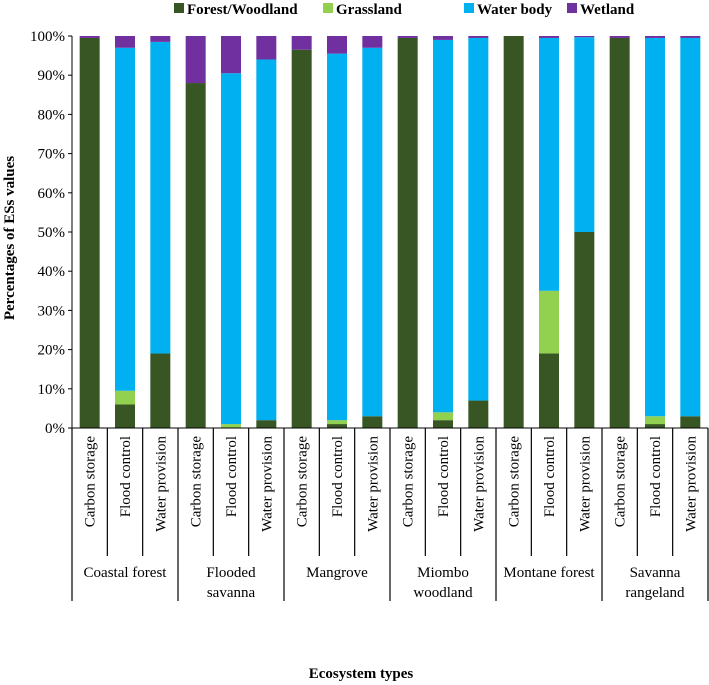 The width and height of the screenshot is (709, 685). What do you see at coordinates (231, 593) in the screenshot?
I see `group-label: savanna` at bounding box center [231, 593].